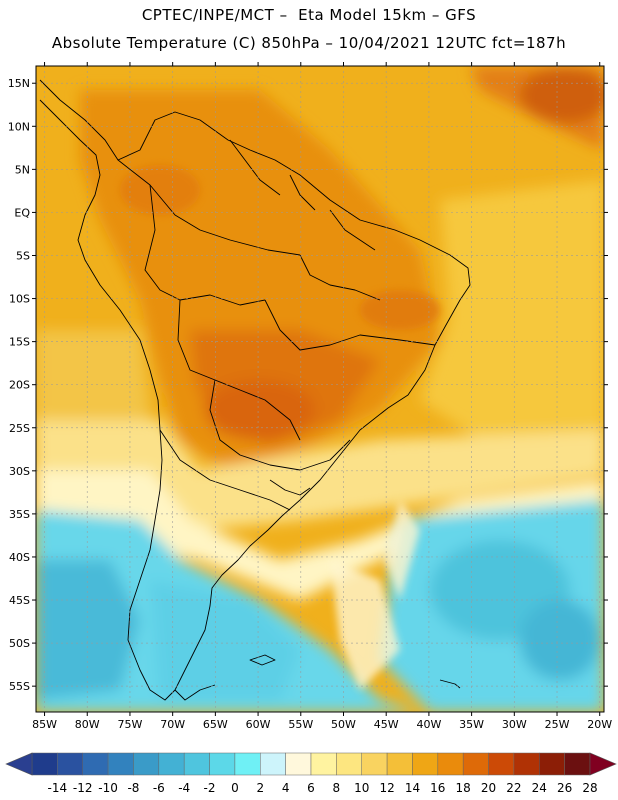 The width and height of the screenshot is (618, 800). Describe the element at coordinates (19, 686) in the screenshot. I see `lat-label: 55S` at that location.